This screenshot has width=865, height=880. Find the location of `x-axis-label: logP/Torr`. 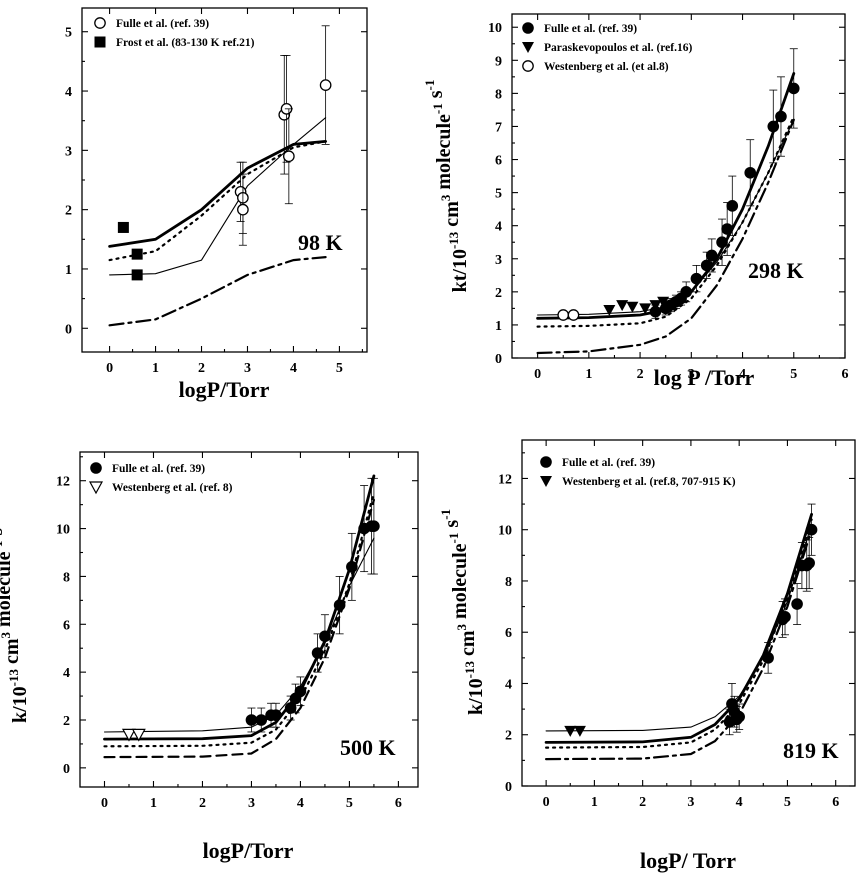

x-axis-label: logP/Torr is located at coordinates (248, 850).